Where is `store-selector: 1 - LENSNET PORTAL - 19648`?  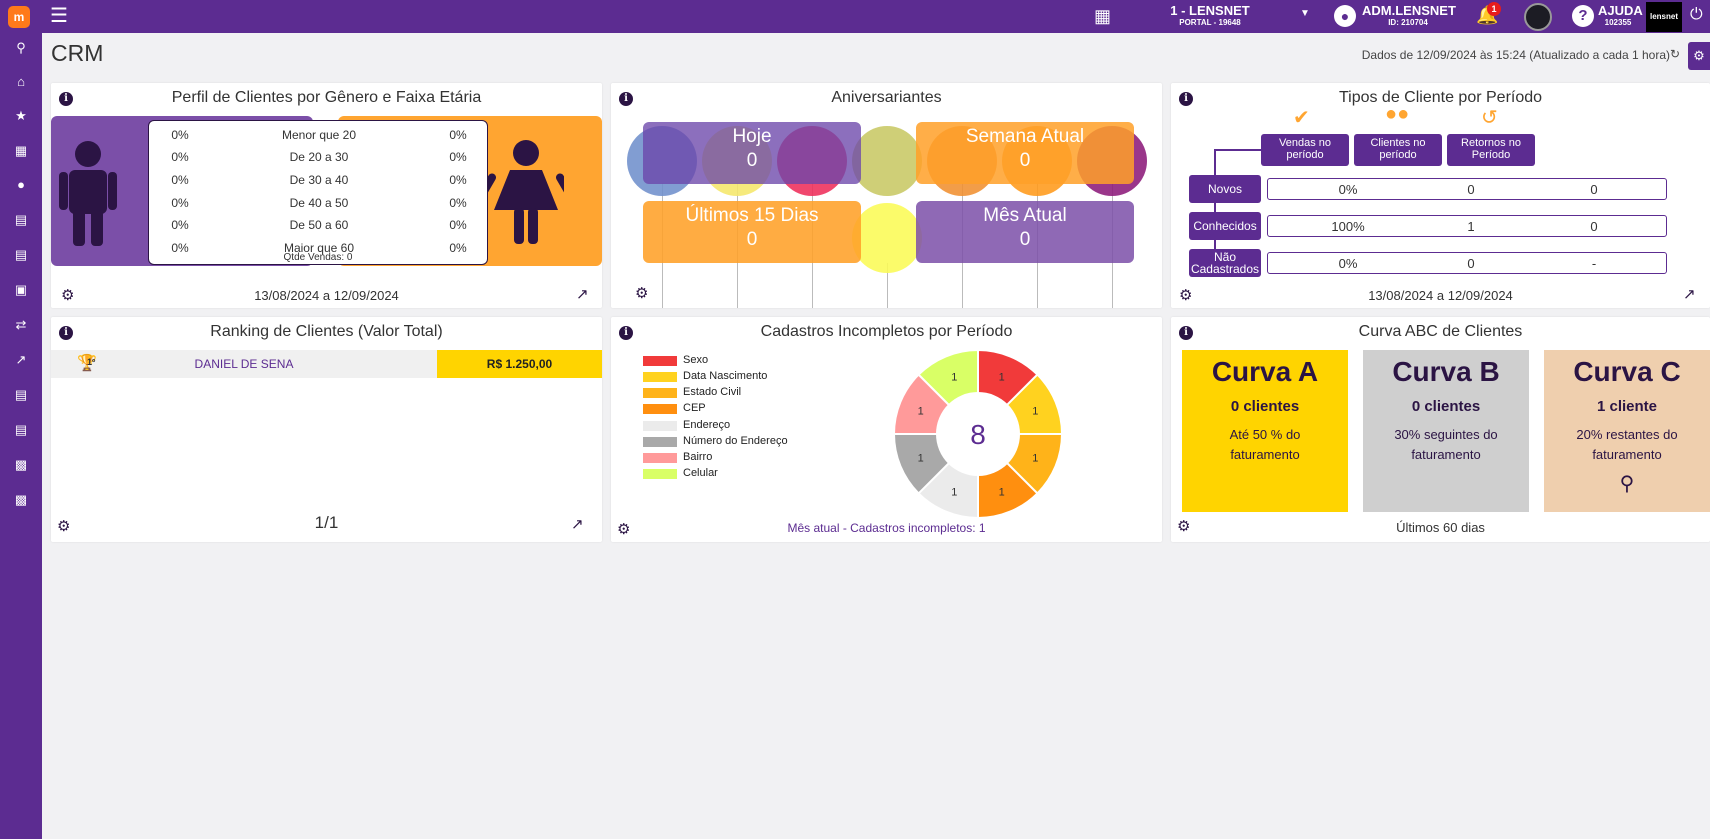
store-selector: 1 - LENSNET PORTAL - 19648 is located at coordinates (1210, 15).